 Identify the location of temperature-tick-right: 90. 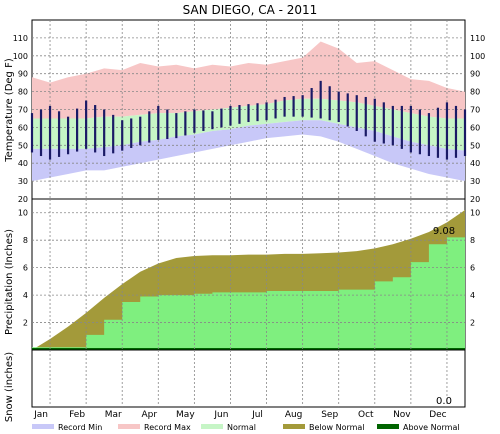
(475, 74).